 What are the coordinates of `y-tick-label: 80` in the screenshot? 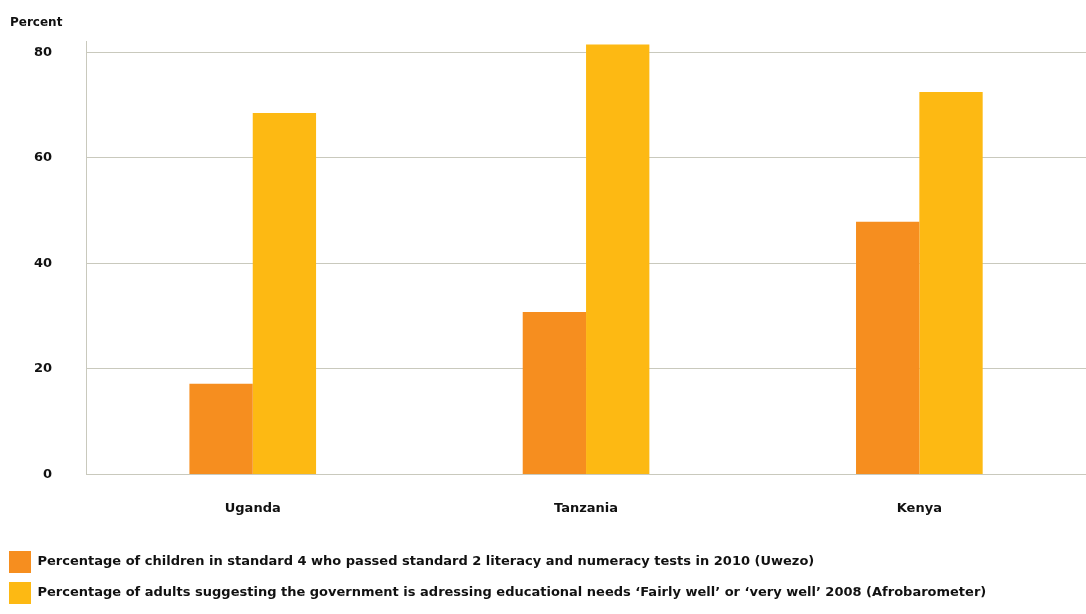 It's located at (43, 51).